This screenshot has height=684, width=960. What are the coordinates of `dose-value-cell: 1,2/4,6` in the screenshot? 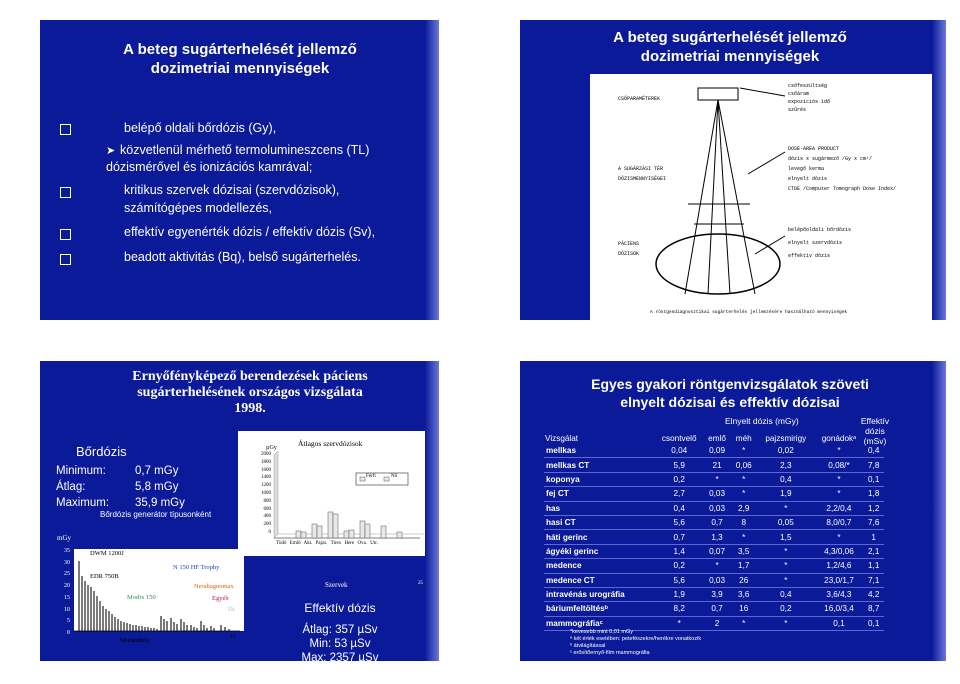 It's located at (839, 566).